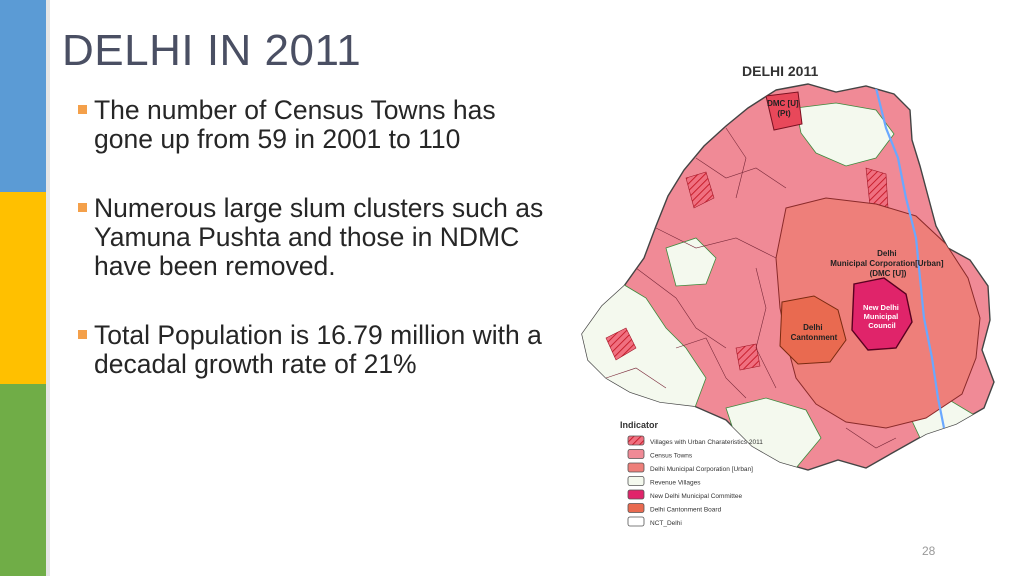 The height and width of the screenshot is (576, 1024). What do you see at coordinates (23, 96) in the screenshot?
I see `accent-blue` at bounding box center [23, 96].